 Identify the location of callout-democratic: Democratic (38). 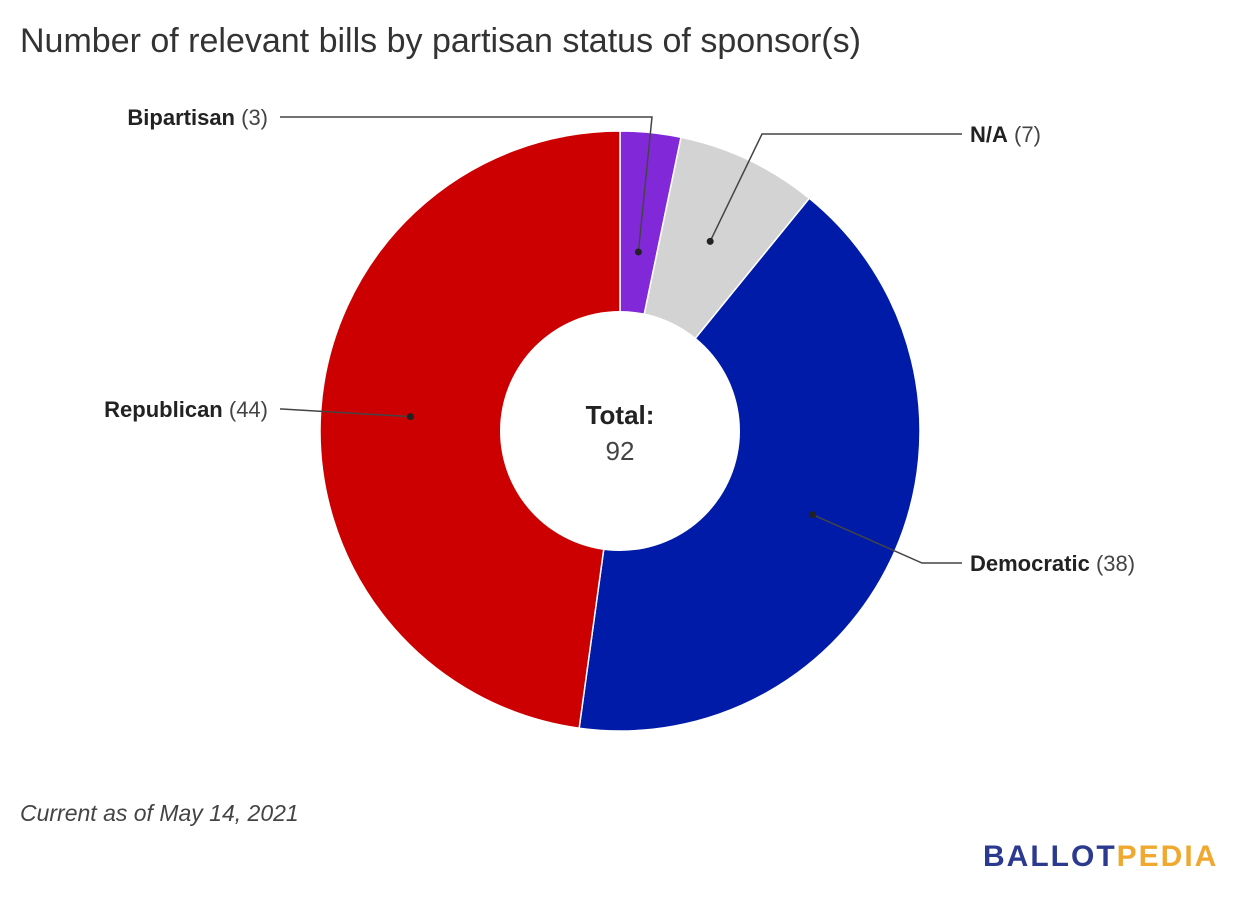
(972, 543).